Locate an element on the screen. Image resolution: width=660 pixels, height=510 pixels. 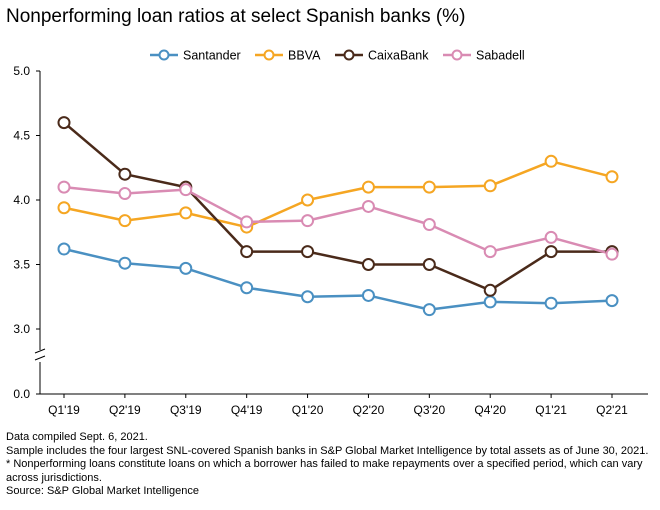
x-tick-label: Q4'20 is located at coordinates (490, 410).